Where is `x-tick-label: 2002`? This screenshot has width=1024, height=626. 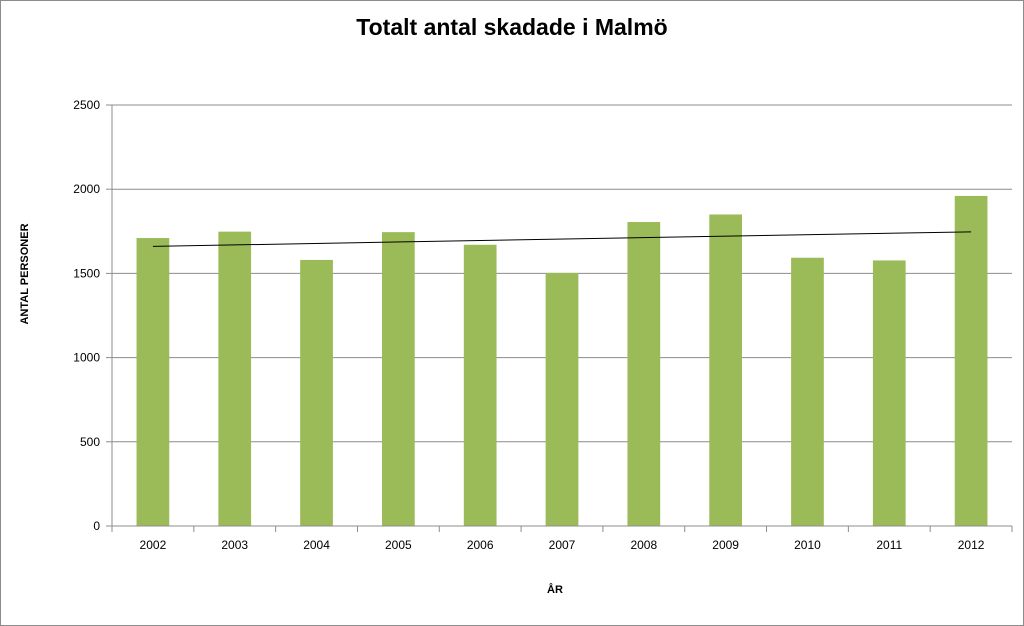
x-tick-label: 2002 is located at coordinates (153, 545).